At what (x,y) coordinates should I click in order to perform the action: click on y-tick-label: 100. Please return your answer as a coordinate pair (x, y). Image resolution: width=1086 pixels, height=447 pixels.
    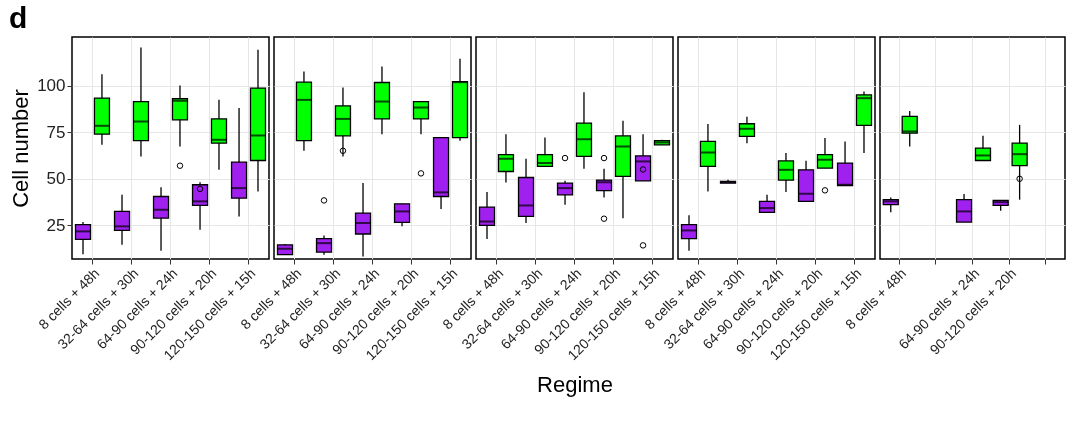
    Looking at the image, I should click on (51, 85).